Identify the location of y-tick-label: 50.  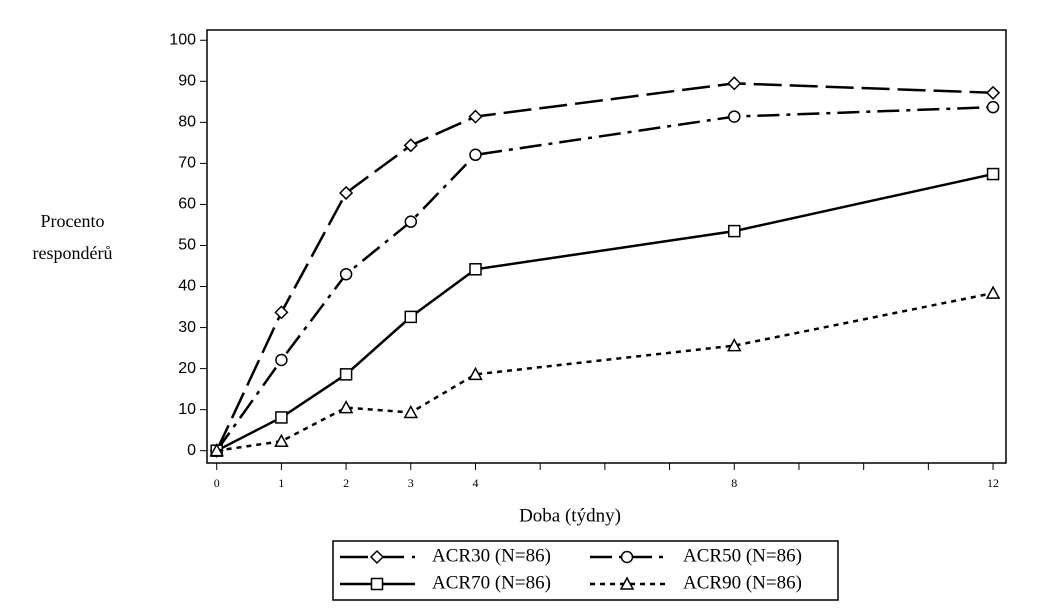
(187, 245).